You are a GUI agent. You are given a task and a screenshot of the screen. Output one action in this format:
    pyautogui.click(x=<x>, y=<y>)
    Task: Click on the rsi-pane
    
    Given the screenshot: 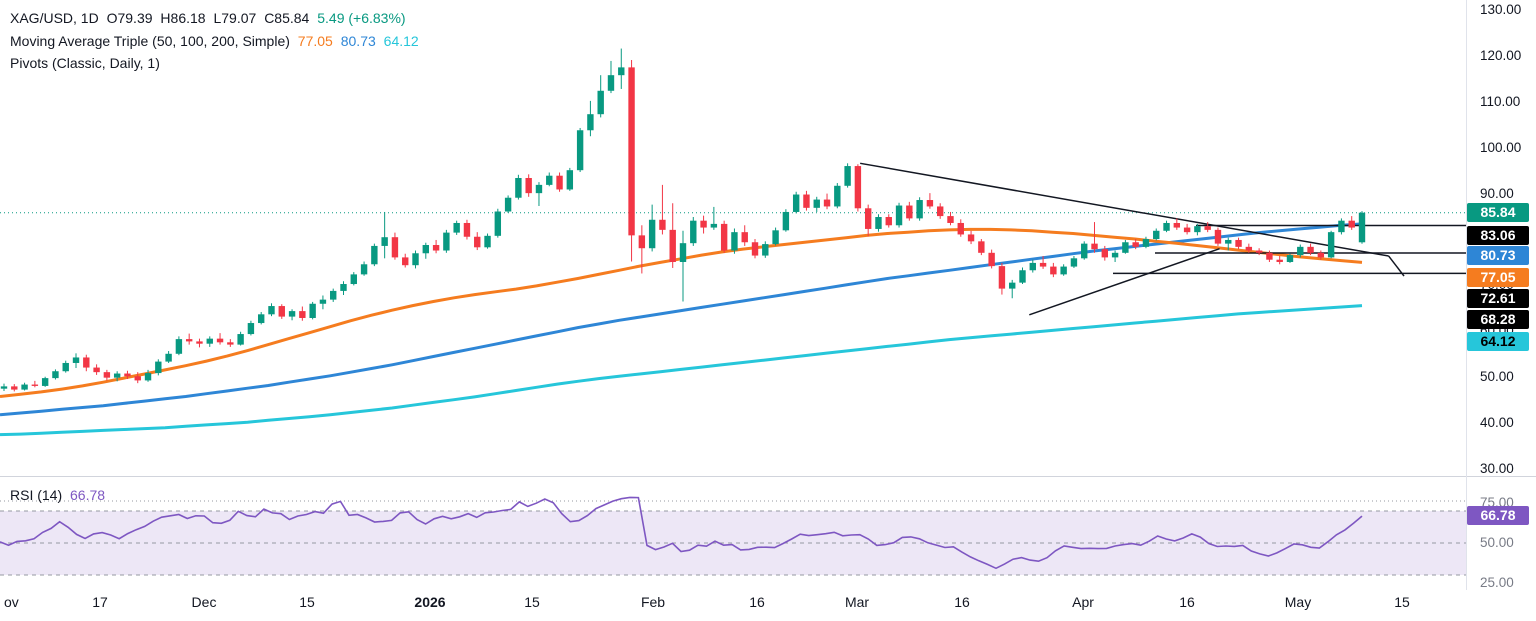 What is the action you would take?
    pyautogui.click(x=733, y=536)
    